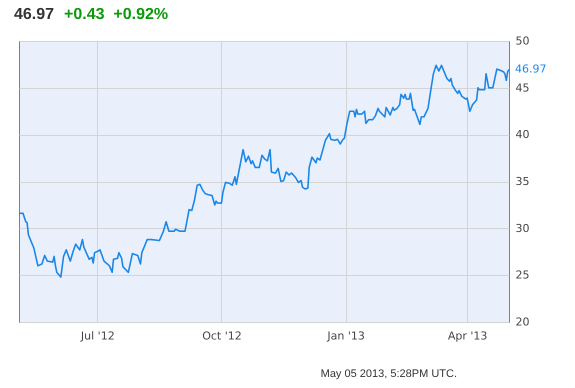 Image resolution: width=575 pixels, height=388 pixels. I want to click on y-tick-label: 45, so click(523, 87).